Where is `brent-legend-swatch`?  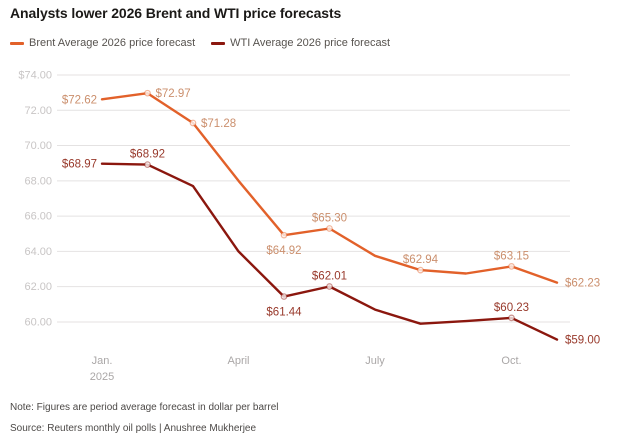
brent-legend-swatch is located at coordinates (17, 43).